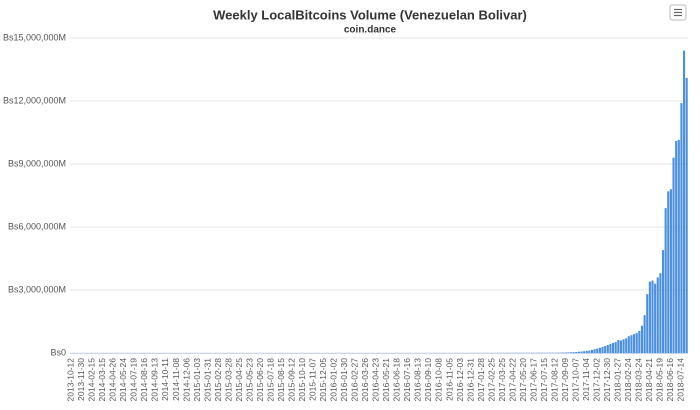 The image size is (700, 410). I want to click on x-tick-label: 2017-07-15, so click(544, 380).